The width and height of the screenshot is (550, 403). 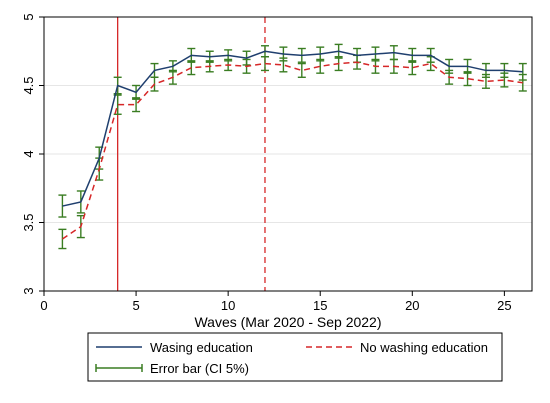 What do you see at coordinates (135, 305) in the screenshot?
I see `x-tick-label: 5` at bounding box center [135, 305].